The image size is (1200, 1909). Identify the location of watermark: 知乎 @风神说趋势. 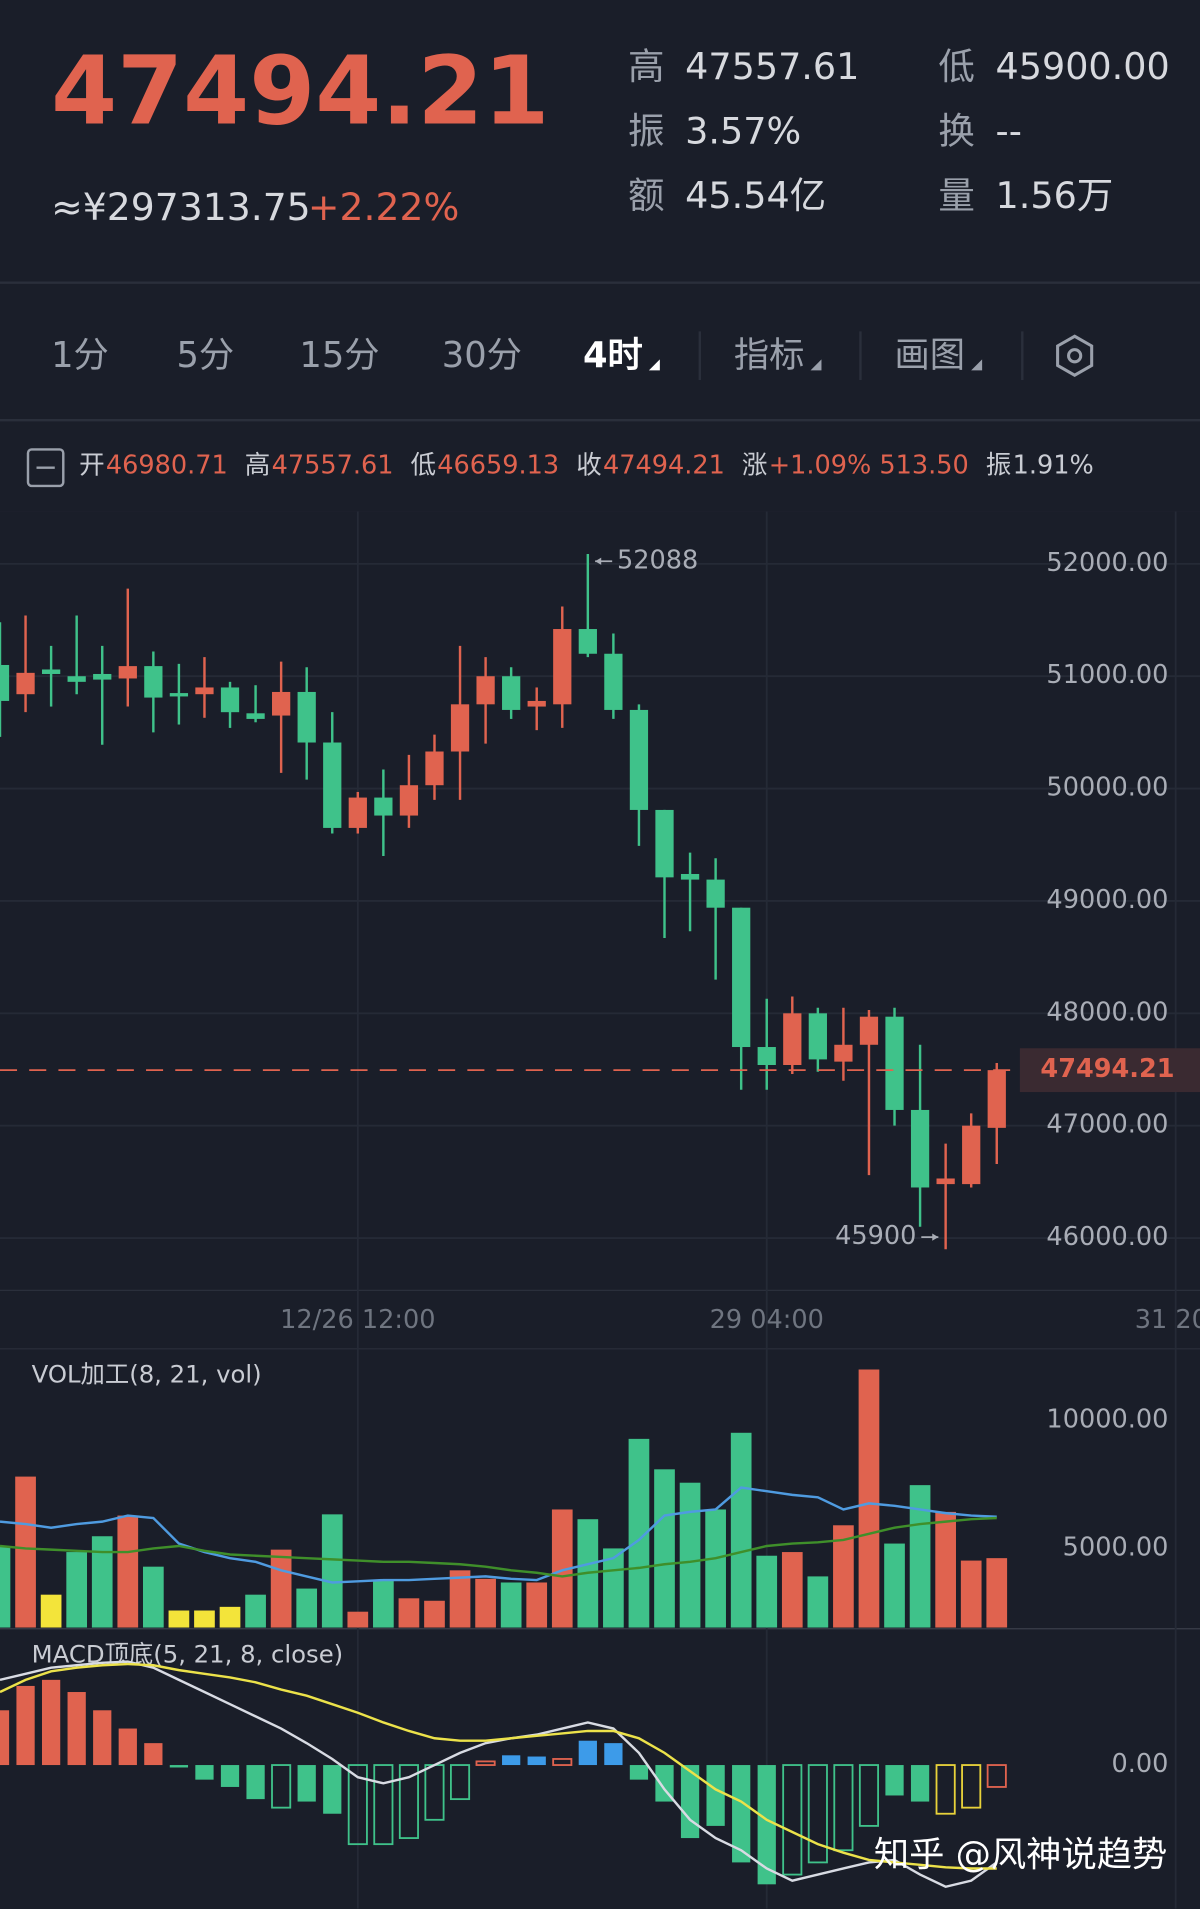
(1020, 1854).